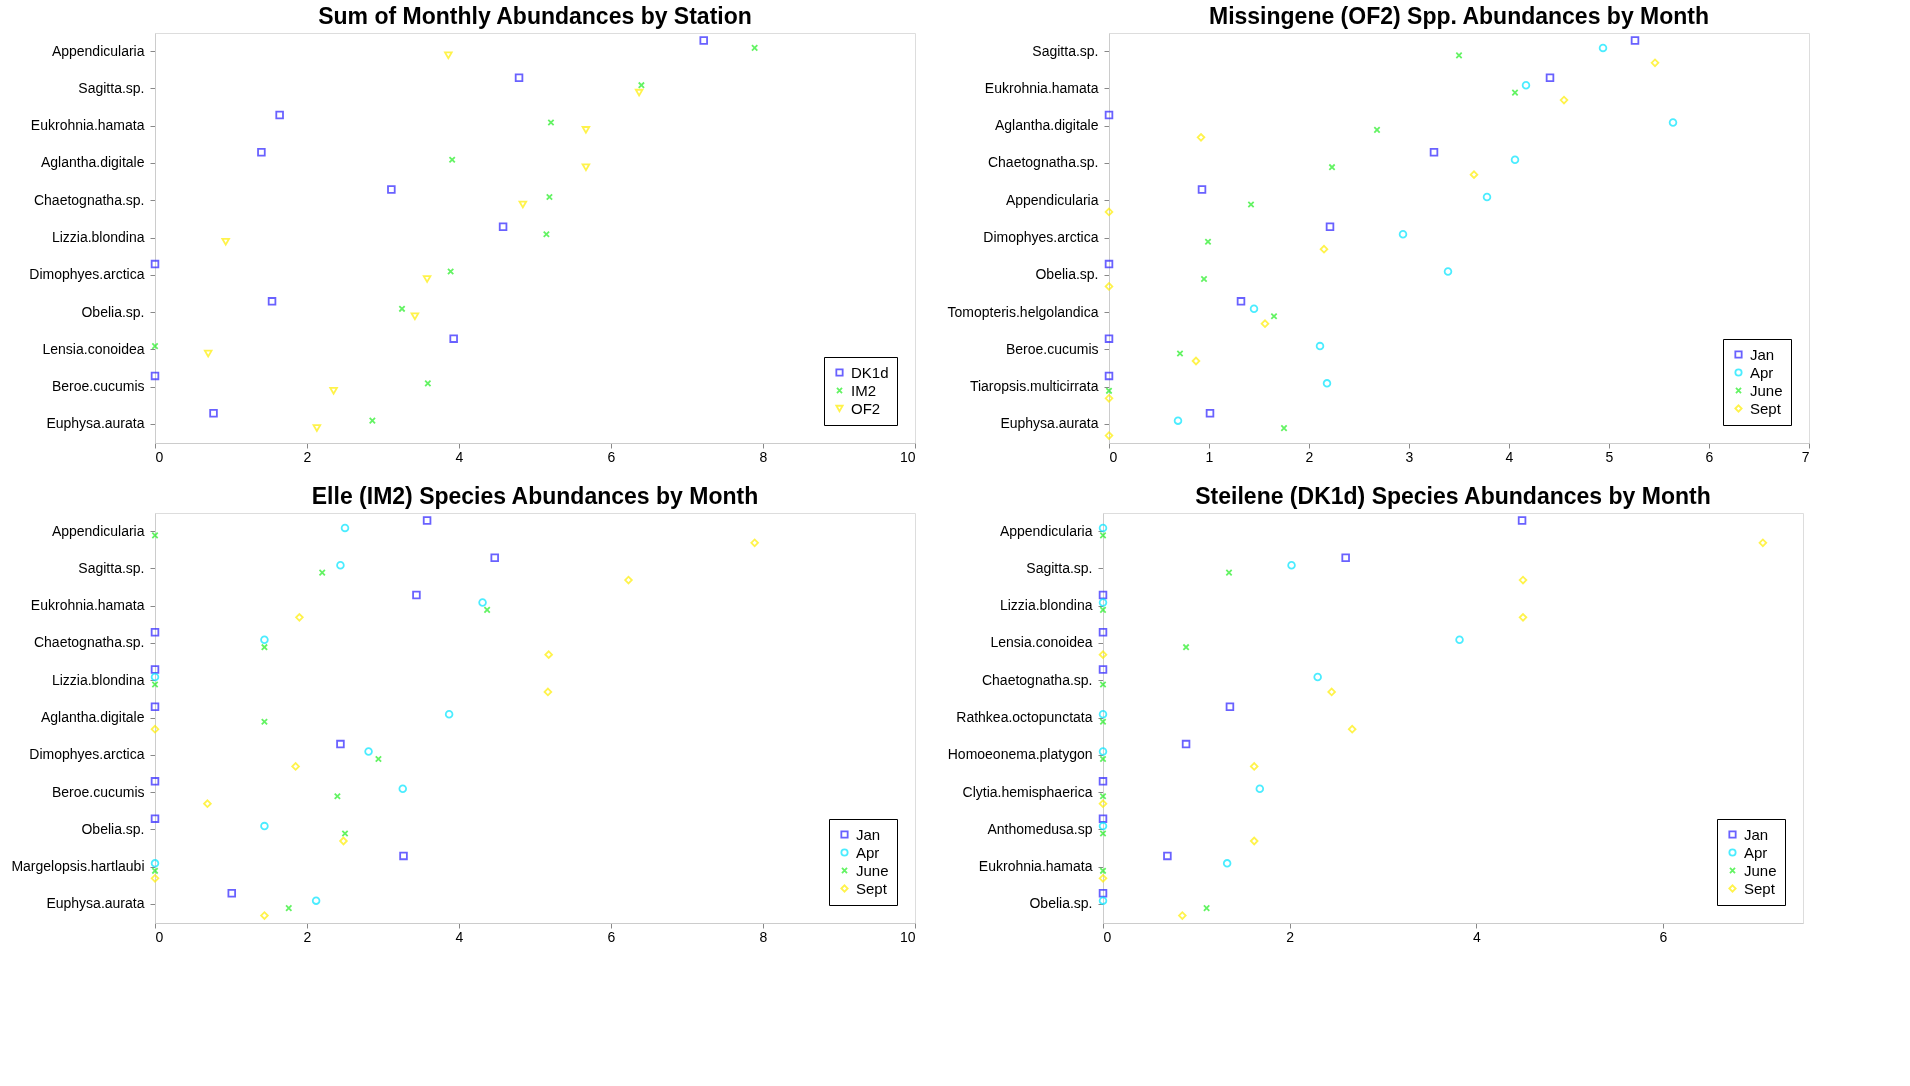 Image resolution: width=1910 pixels, height=1086 pixels. What do you see at coordinates (1040, 828) in the screenshot?
I see `y-tick-label: Anthomedusa.sp` at bounding box center [1040, 828].